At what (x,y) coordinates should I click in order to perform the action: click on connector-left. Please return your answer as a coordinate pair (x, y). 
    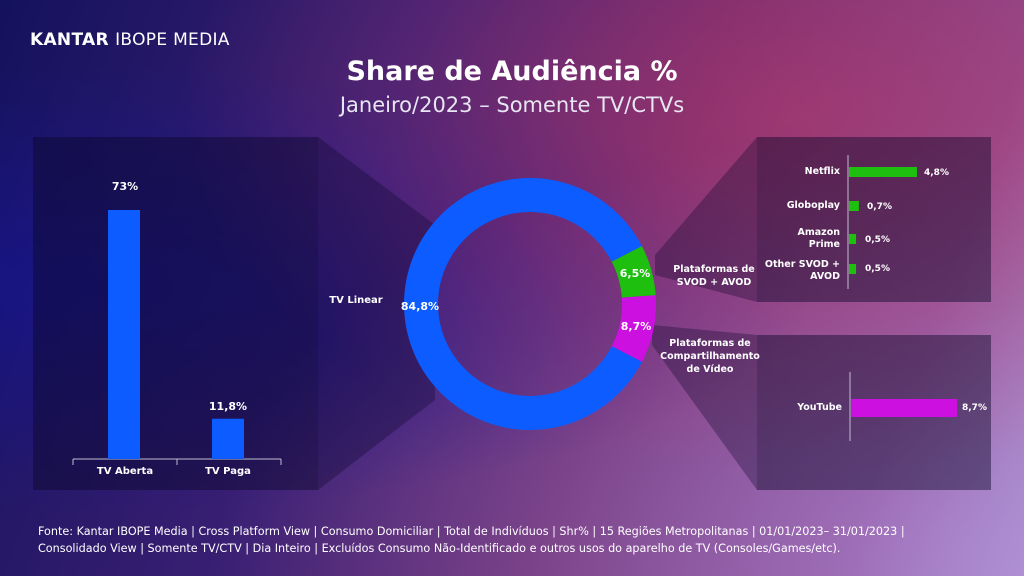
    Looking at the image, I should click on (376, 313).